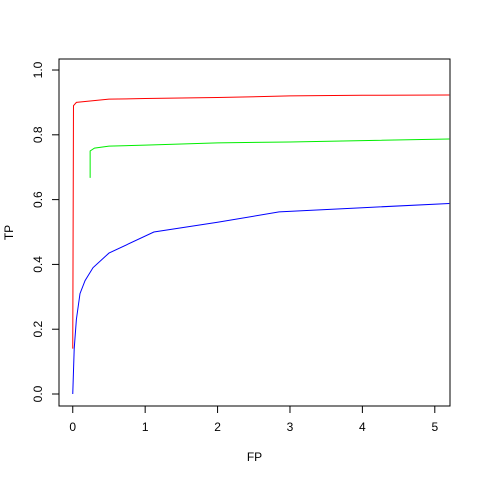 This screenshot has width=480, height=480. I want to click on x-tick-label: 0, so click(72, 427).